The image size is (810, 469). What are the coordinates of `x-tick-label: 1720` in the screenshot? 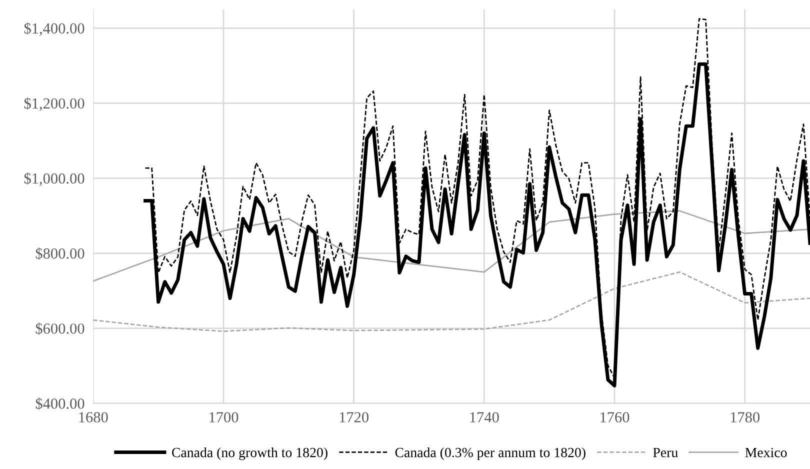 It's located at (354, 417).